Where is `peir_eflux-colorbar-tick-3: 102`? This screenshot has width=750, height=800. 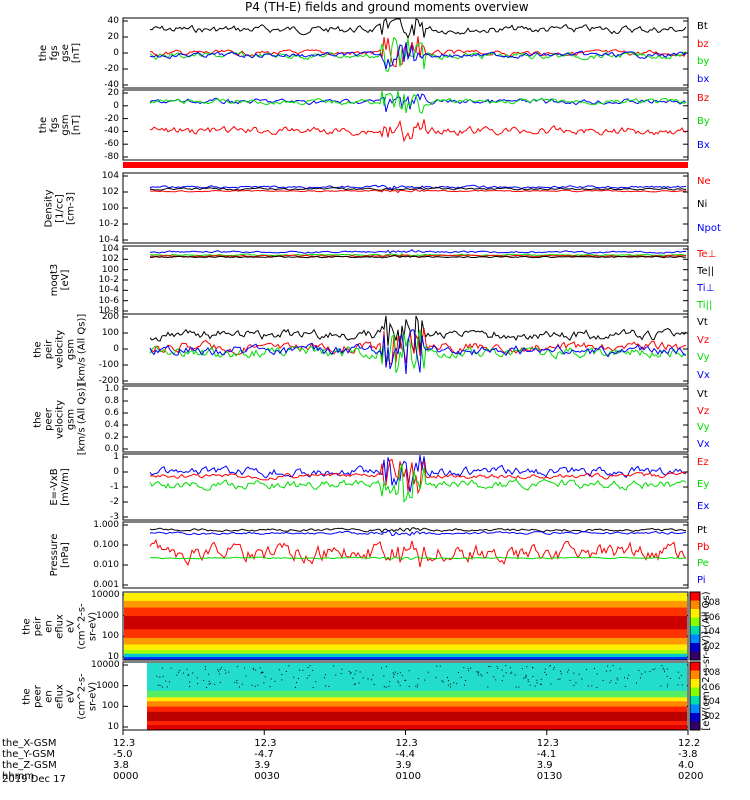 peir_eflux-colorbar-tick-3: 102 is located at coordinates (712, 646).